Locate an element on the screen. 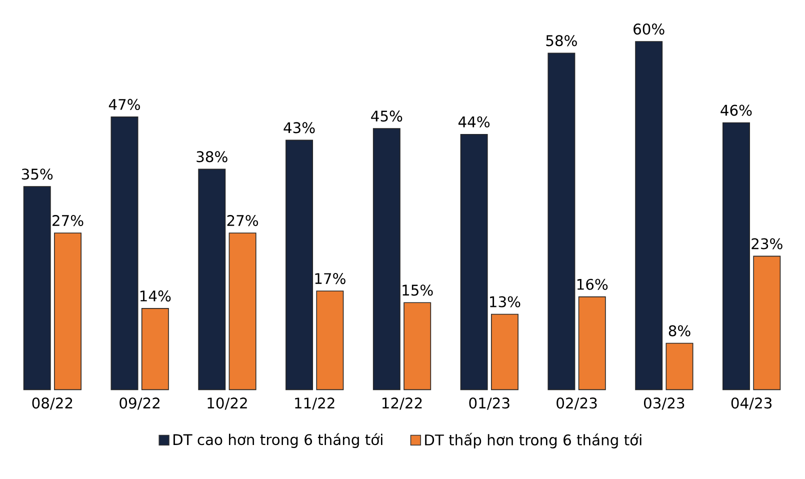 The width and height of the screenshot is (805, 479). x-tick-label: 08/22 is located at coordinates (52, 404).